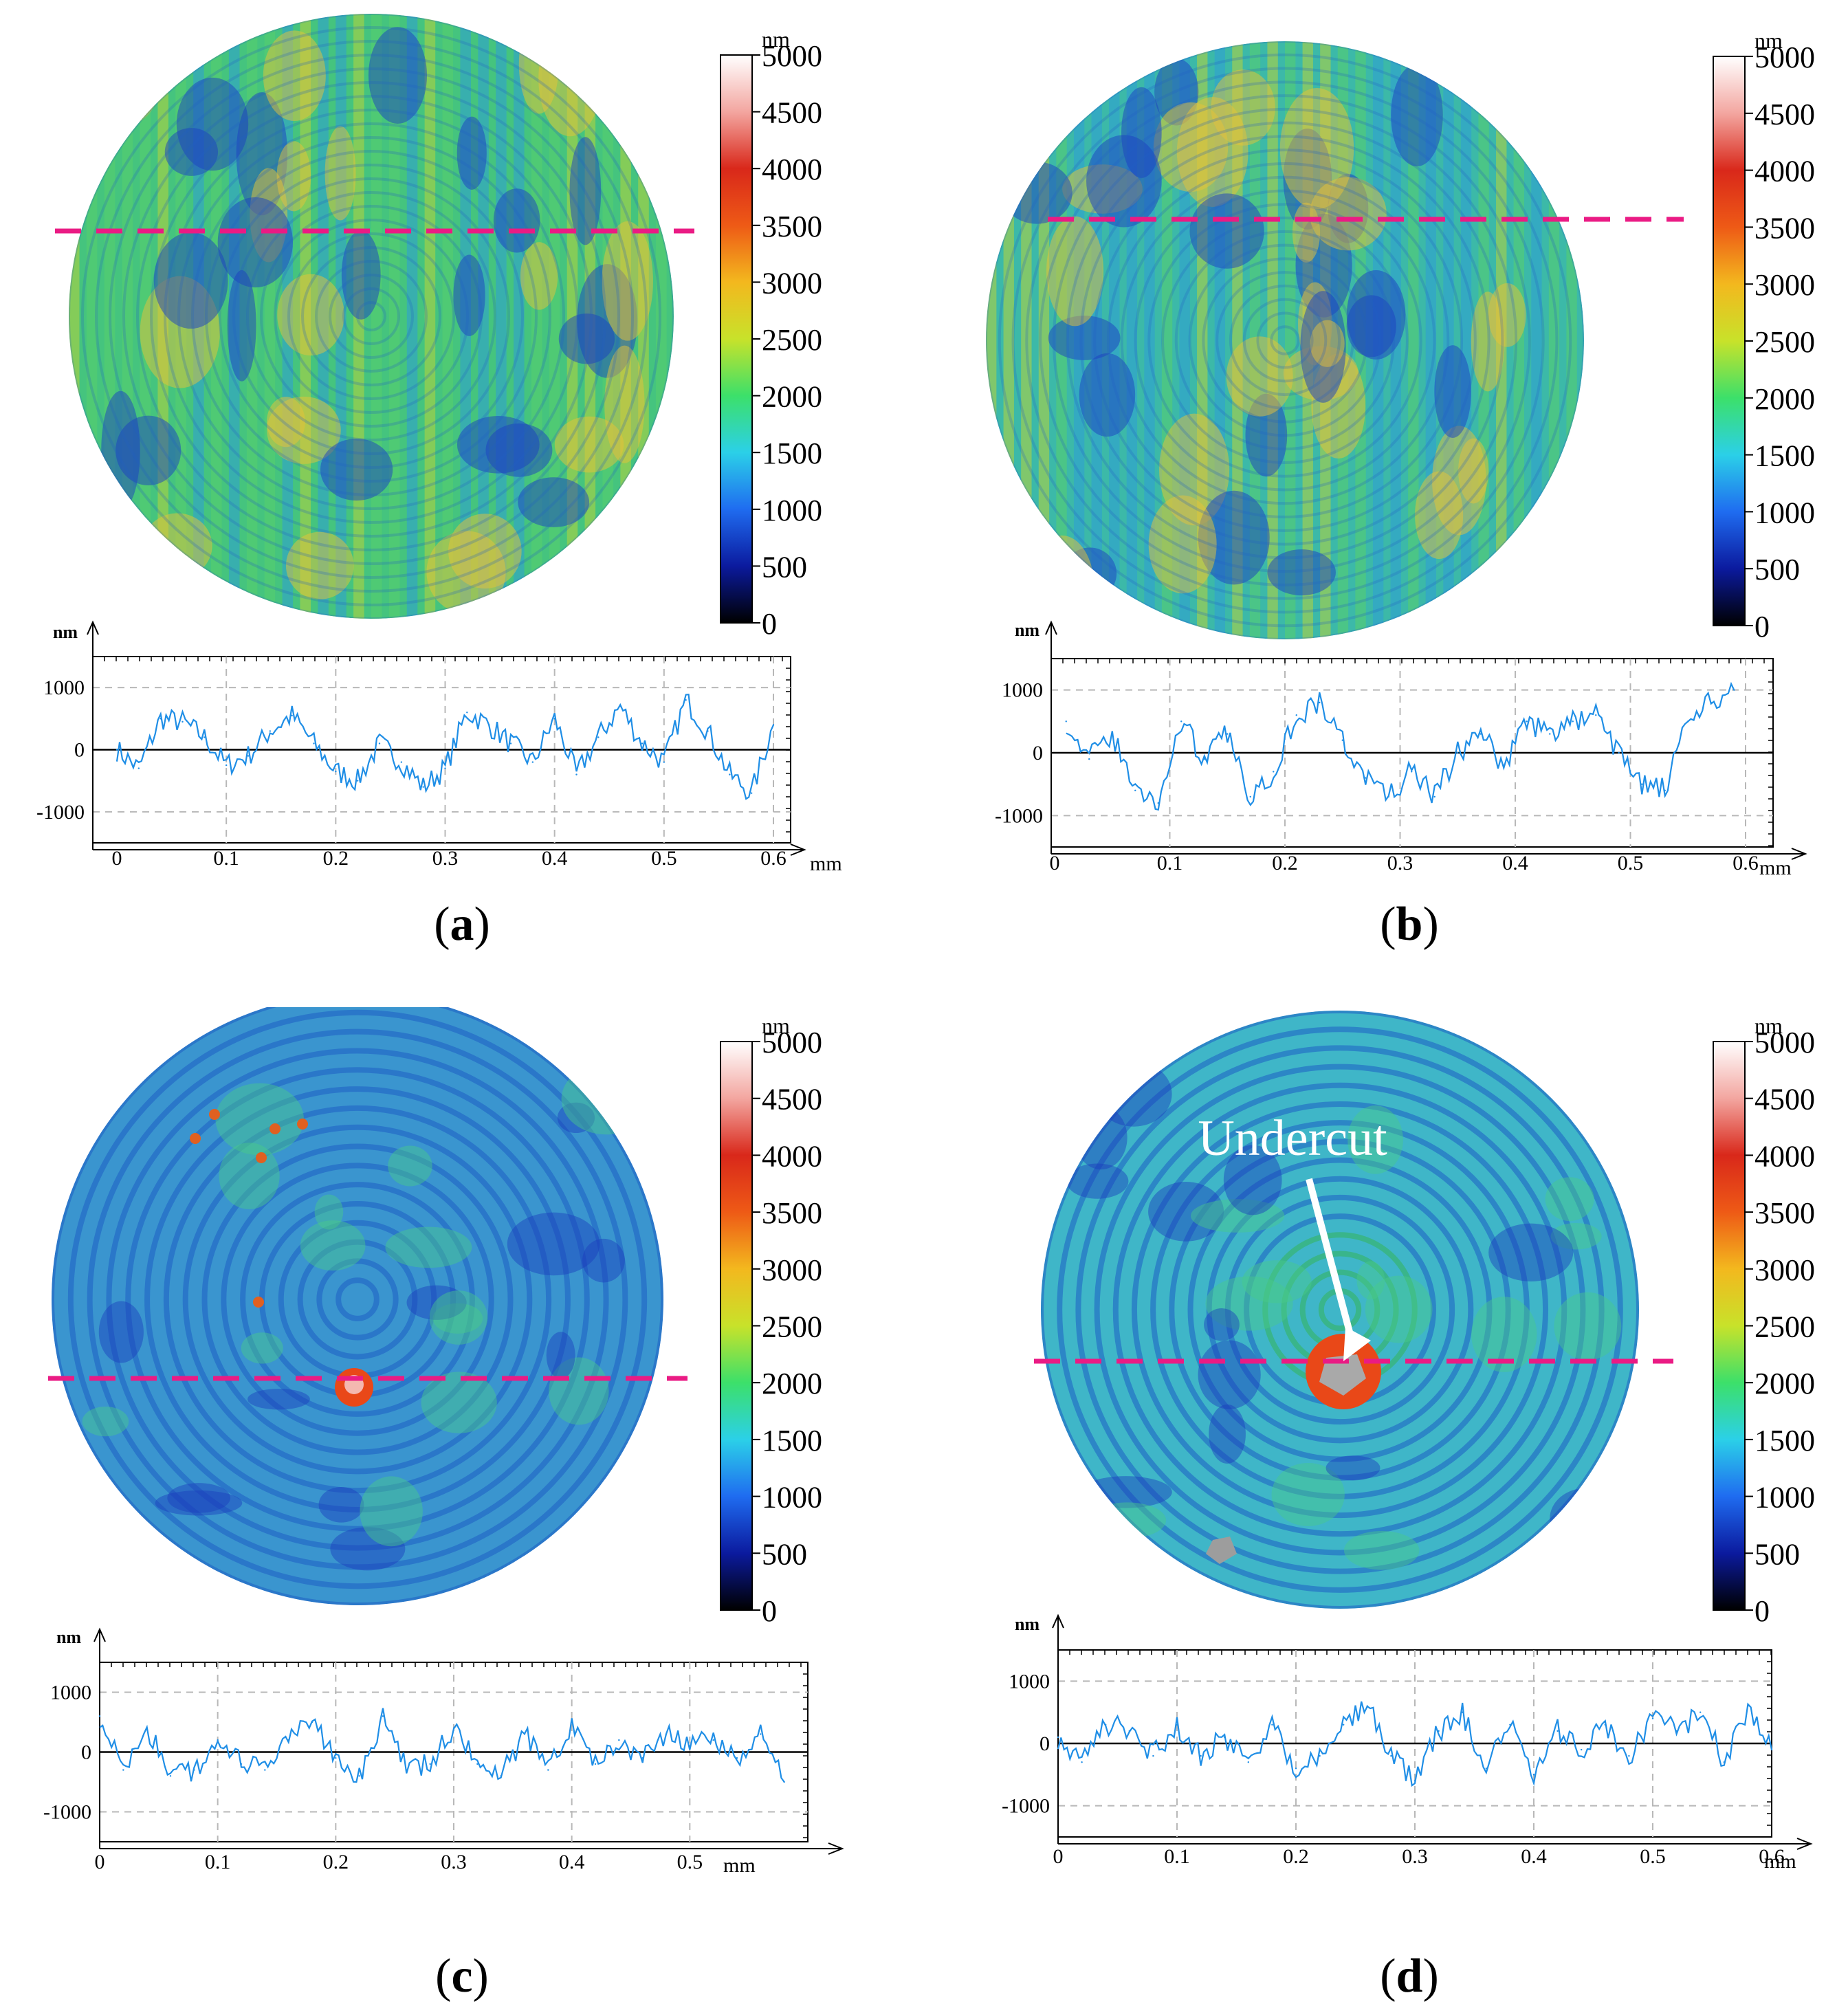 The height and width of the screenshot is (2015, 1848). What do you see at coordinates (1784, 399) in the screenshot?
I see `colorbar-tick-label: 2000` at bounding box center [1784, 399].